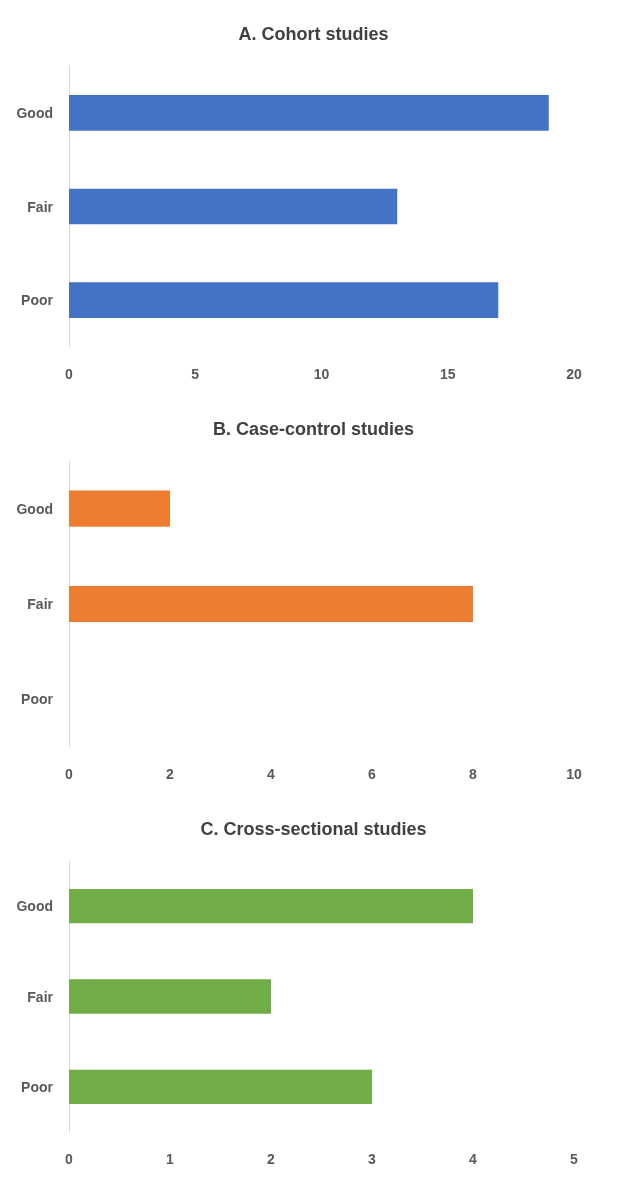 The width and height of the screenshot is (627, 1196). Describe the element at coordinates (170, 1159) in the screenshot. I see `x-tick-label: 1` at that location.